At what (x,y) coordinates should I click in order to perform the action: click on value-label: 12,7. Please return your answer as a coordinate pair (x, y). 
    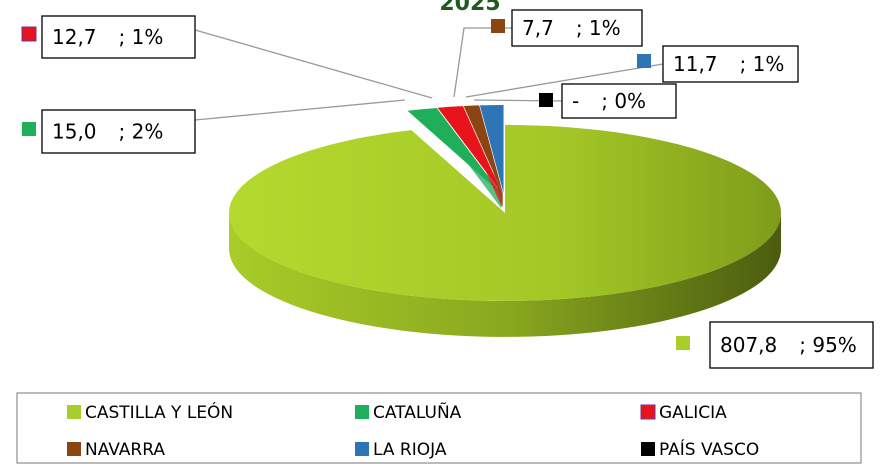
    Looking at the image, I should click on (74, 37).